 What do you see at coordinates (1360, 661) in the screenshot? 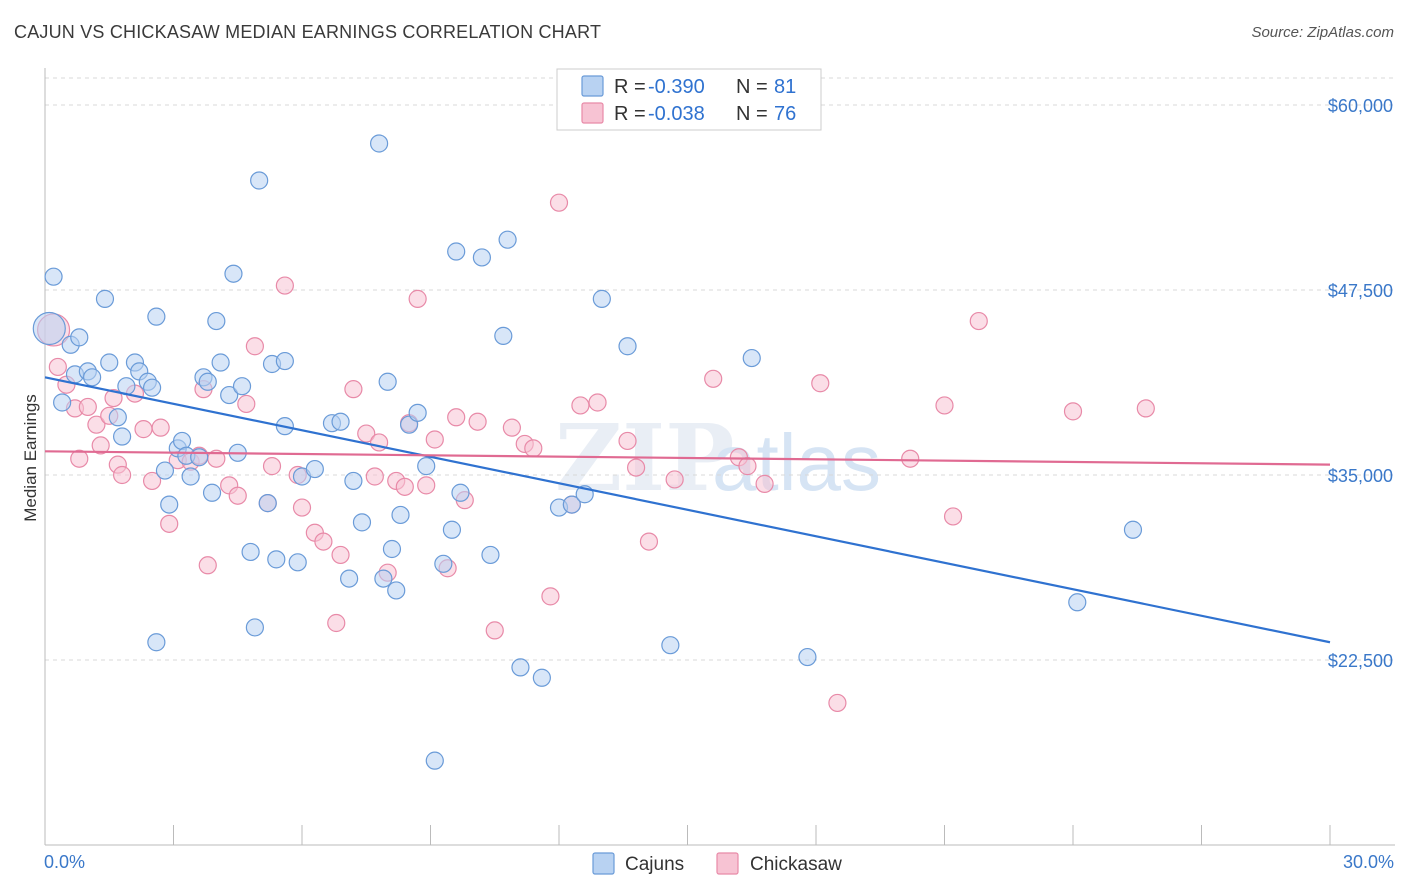
I see `y-tick-label: $22,500` at bounding box center [1360, 661].